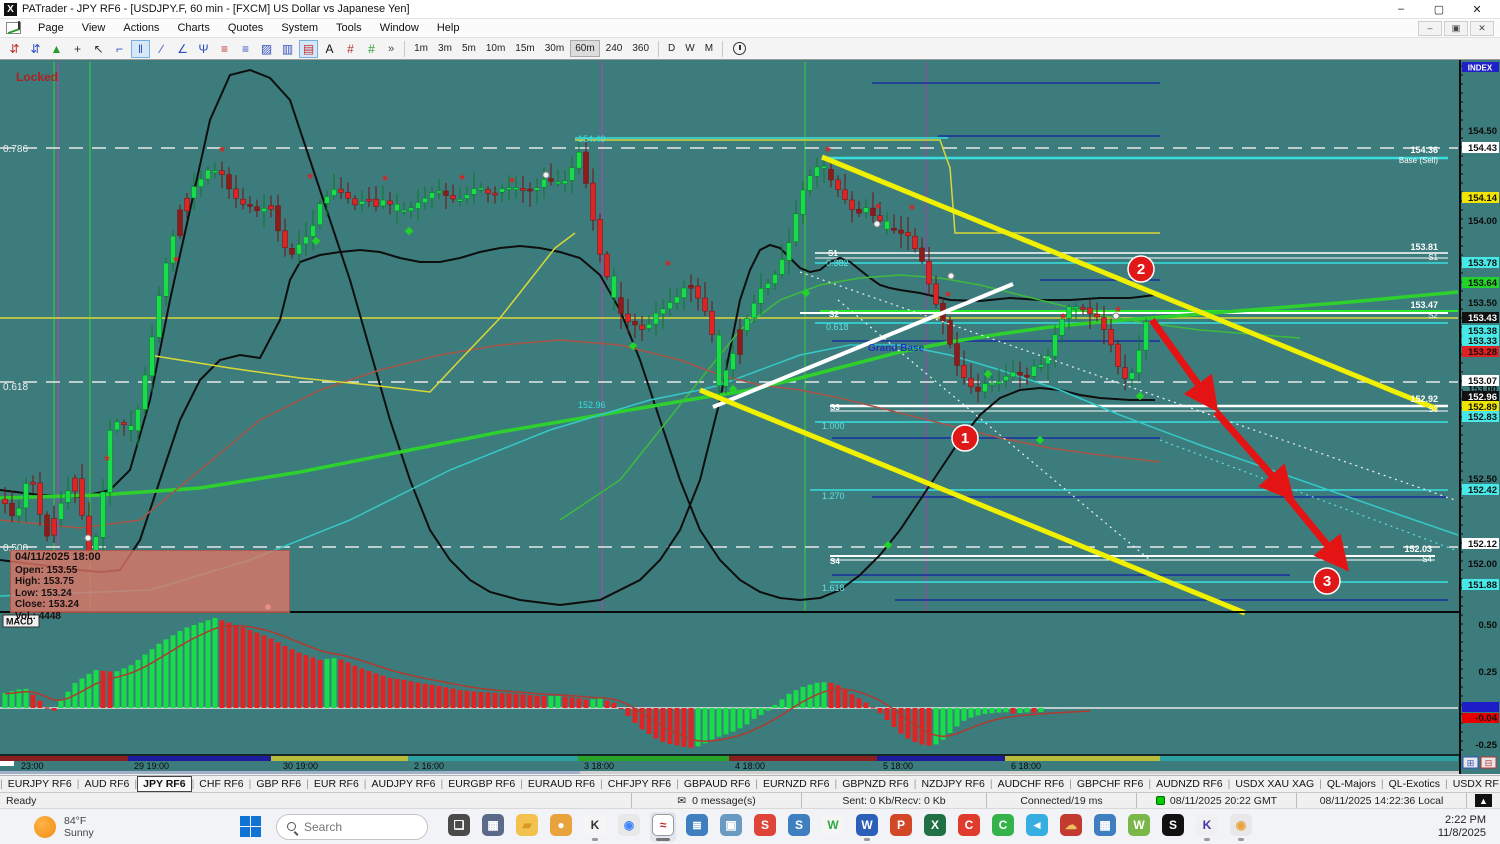 The image size is (1500, 844). Describe the element at coordinates (161, 48) in the screenshot. I see `trendline-tool-icon: ∕` at that location.